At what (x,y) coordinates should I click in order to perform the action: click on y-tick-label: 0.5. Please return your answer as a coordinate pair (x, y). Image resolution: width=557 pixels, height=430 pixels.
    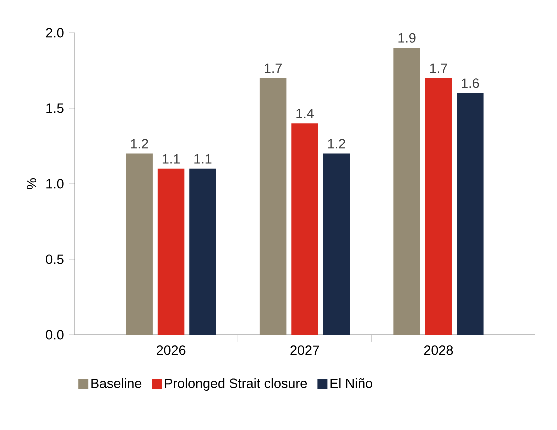
    Looking at the image, I should click on (55, 259).